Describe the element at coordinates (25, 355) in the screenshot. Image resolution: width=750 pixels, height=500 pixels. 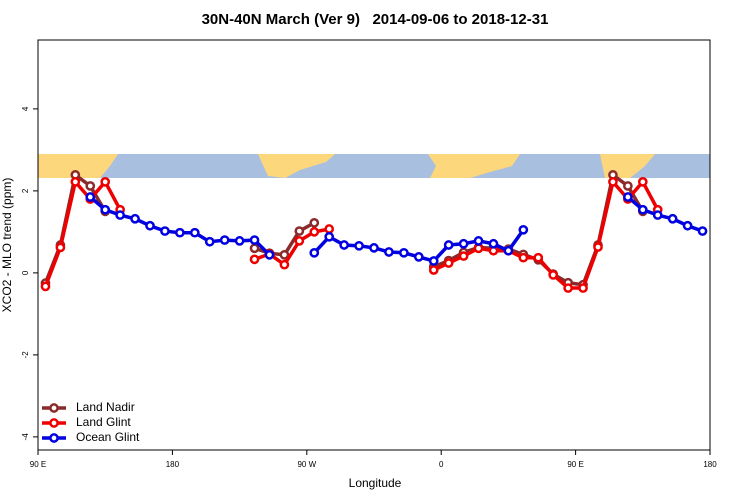
I see `y-tick-label: -2` at that location.